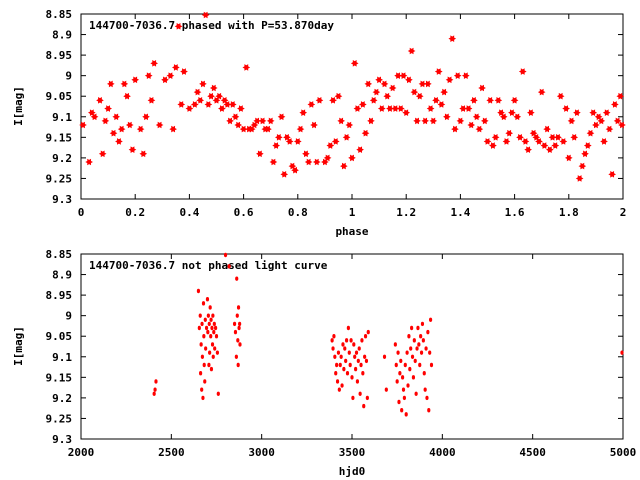  I want to click on phased-x-tick-label: 1.6, so click(515, 212).